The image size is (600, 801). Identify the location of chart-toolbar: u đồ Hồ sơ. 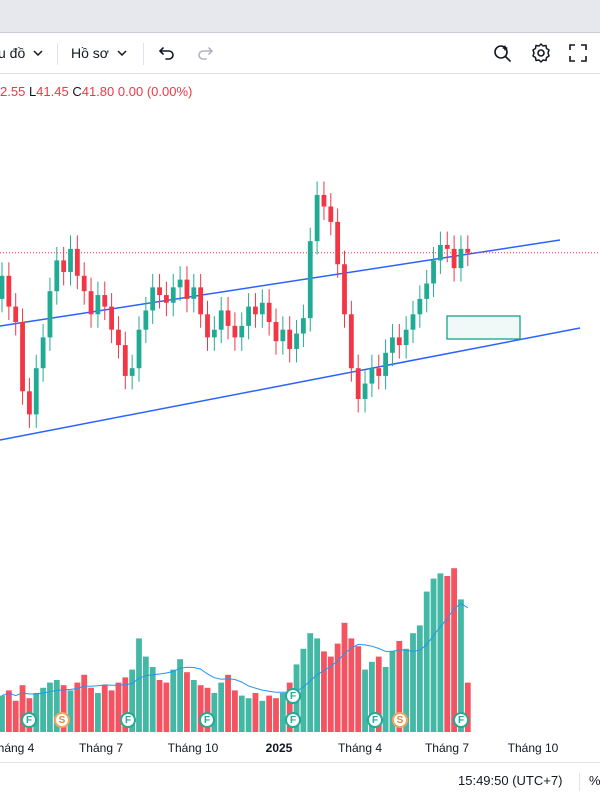
(300, 53).